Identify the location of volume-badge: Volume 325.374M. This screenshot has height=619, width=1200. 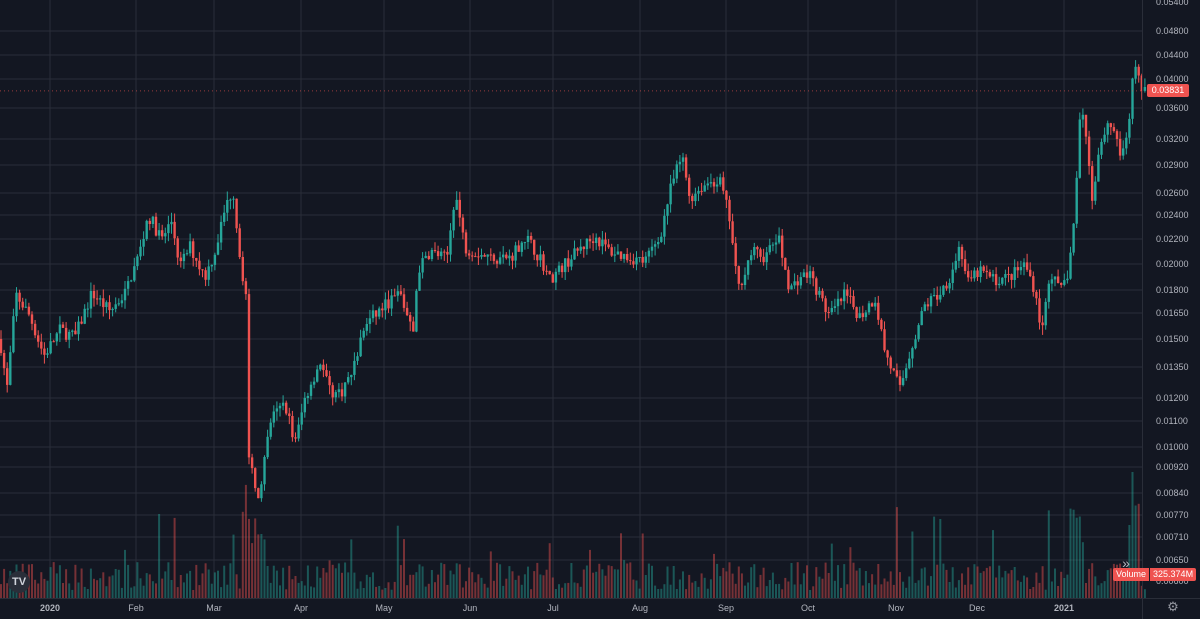
(1155, 574).